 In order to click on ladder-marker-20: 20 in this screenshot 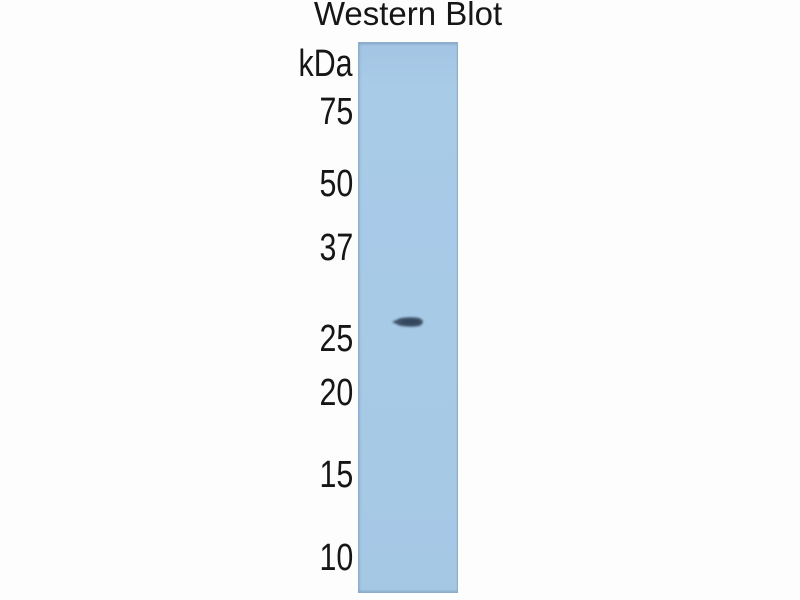, I will do `click(336, 393)`.